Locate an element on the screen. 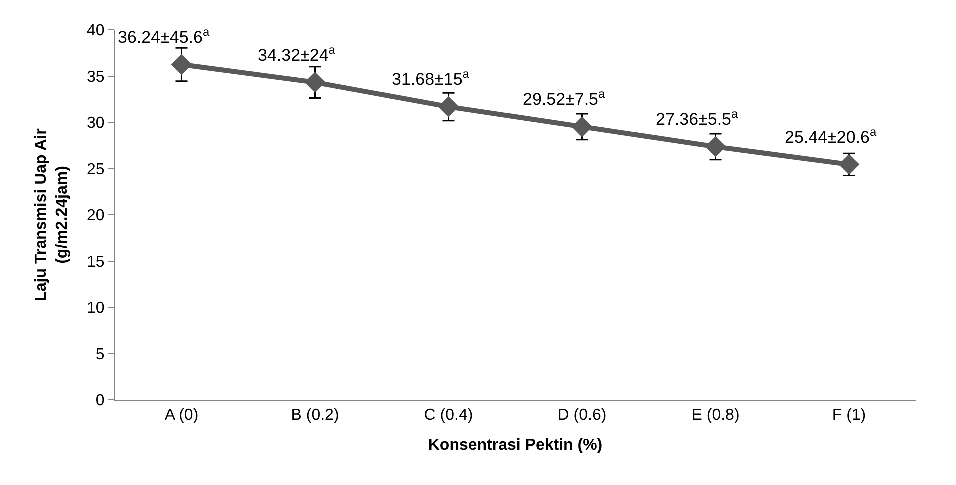 The height and width of the screenshot is (485, 956). y-tick-label: 40 is located at coordinates (96, 31).